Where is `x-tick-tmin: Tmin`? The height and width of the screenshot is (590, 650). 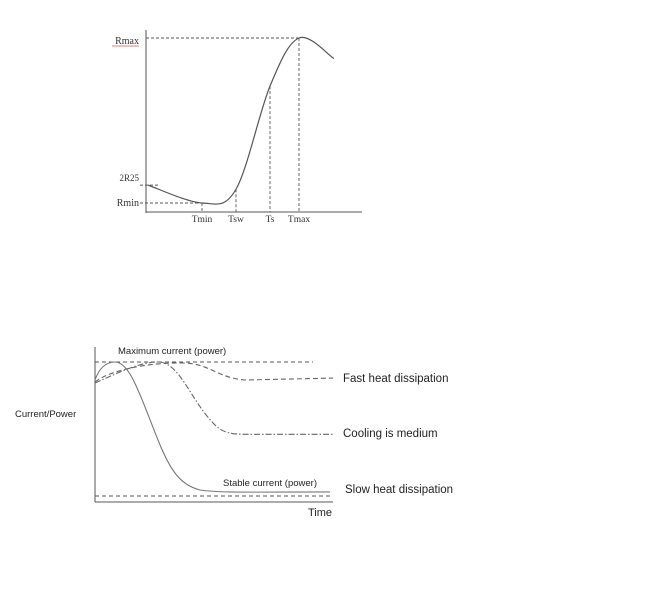 x-tick-tmin: Tmin is located at coordinates (202, 220).